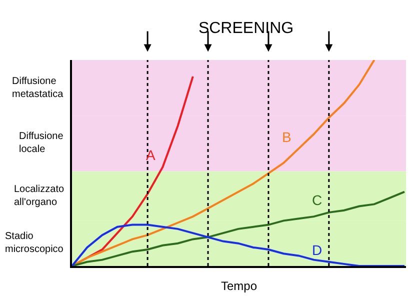 This screenshot has height=308, width=410. What do you see at coordinates (39, 196) in the screenshot?
I see `band-label: Localizzato all'organo` at bounding box center [39, 196].